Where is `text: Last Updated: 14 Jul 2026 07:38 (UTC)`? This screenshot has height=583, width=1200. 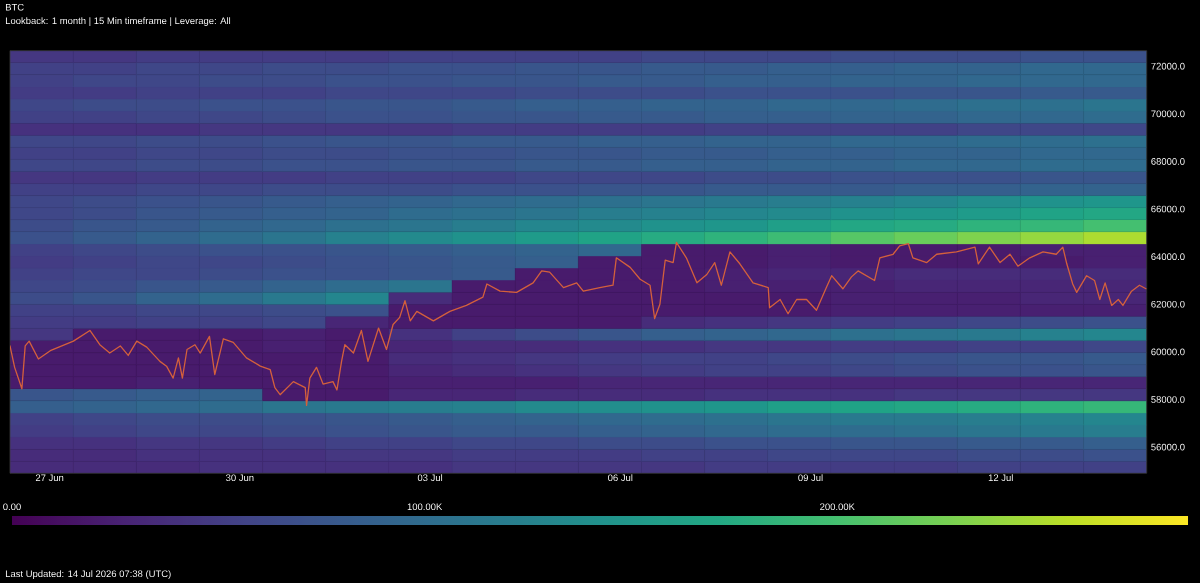 text: Last Updated: 14 Jul 2026 07:38 (UTC) is located at coordinates (88, 574).